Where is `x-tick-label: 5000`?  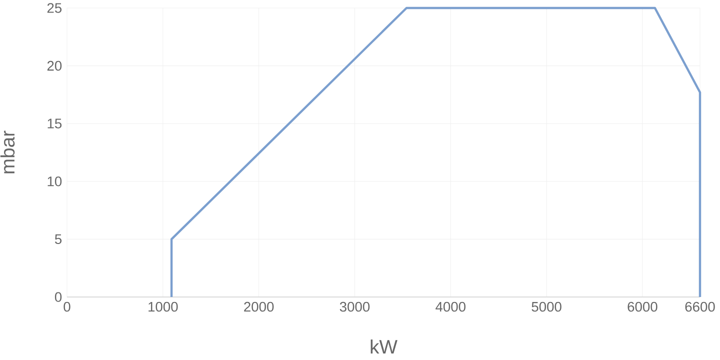
x-tick-label: 5000 is located at coordinates (547, 307).